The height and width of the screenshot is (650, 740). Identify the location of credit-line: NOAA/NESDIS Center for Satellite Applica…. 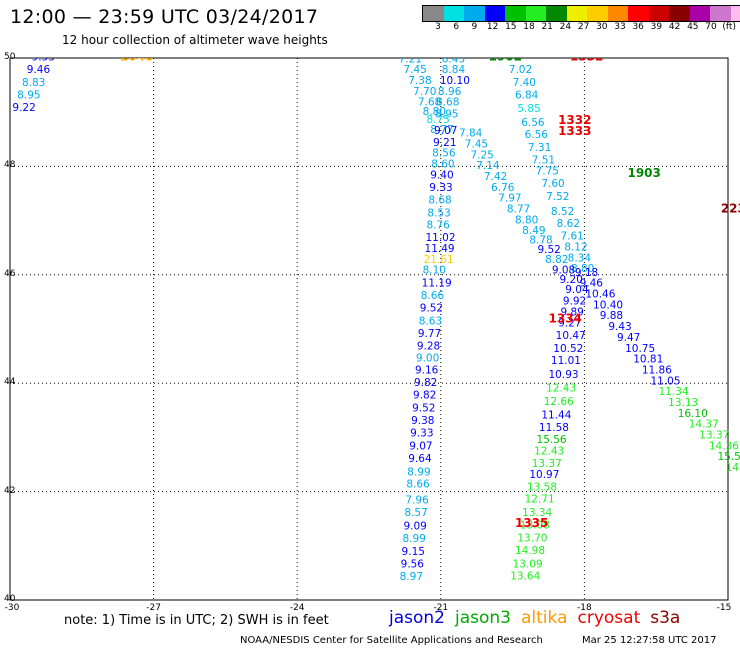
(391, 640).